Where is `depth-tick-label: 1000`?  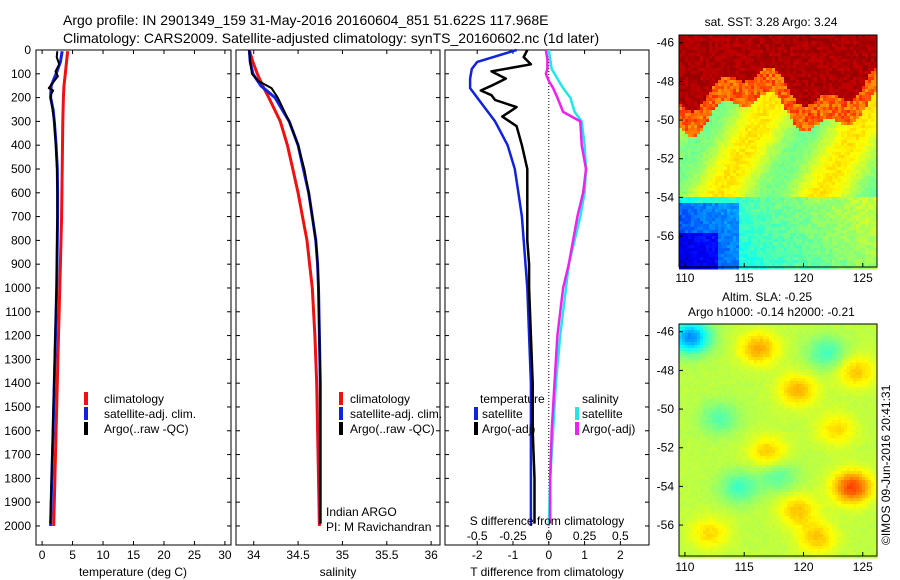
depth-tick-label: 1000 is located at coordinates (17, 288).